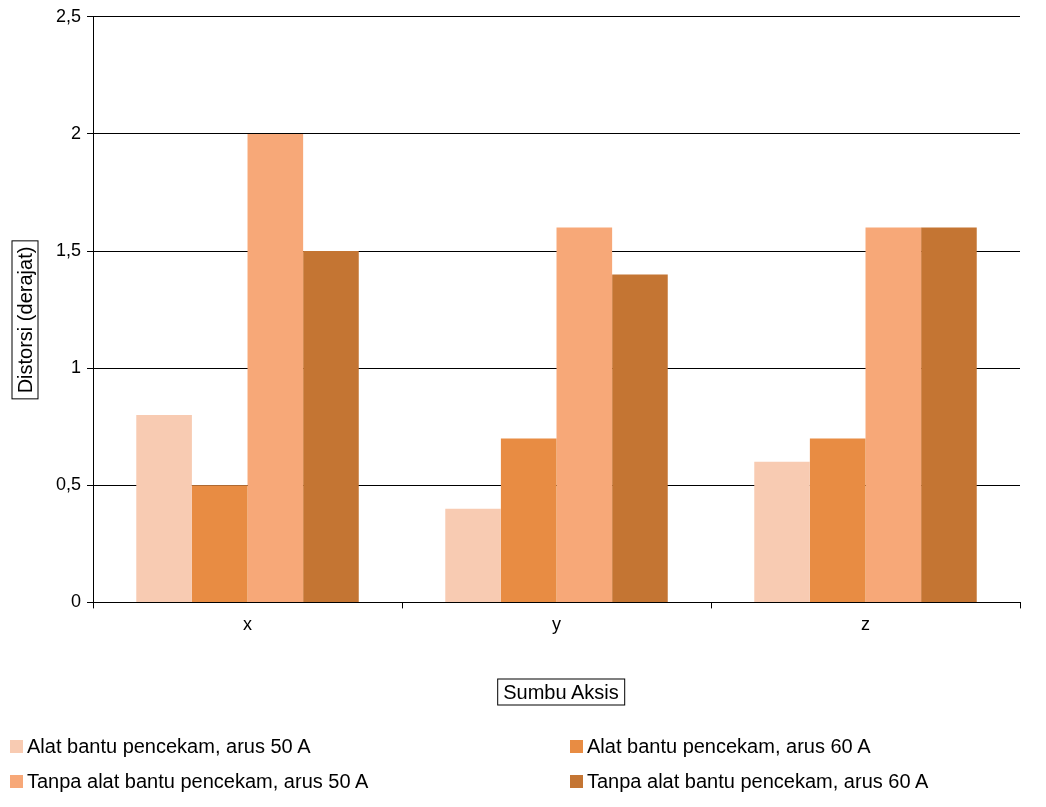 The height and width of the screenshot is (807, 1046). Describe the element at coordinates (76, 601) in the screenshot. I see `y-tick-label: 0` at that location.